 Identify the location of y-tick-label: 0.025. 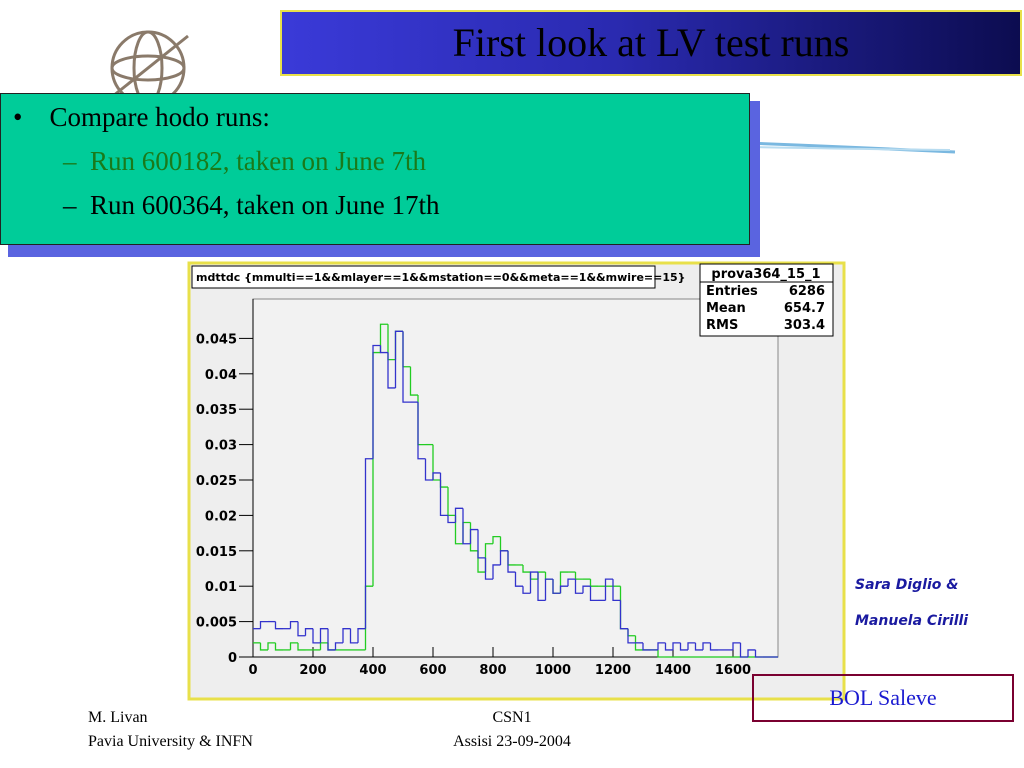
(216, 481).